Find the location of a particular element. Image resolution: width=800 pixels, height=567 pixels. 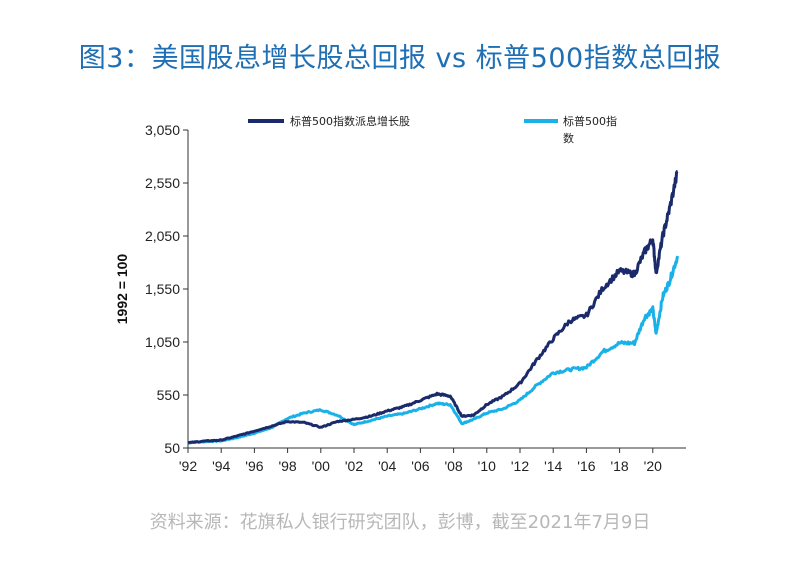

chart-title: 图3：美国股息增长股总回报 vs 标普500指数总回报 is located at coordinates (400, 58).